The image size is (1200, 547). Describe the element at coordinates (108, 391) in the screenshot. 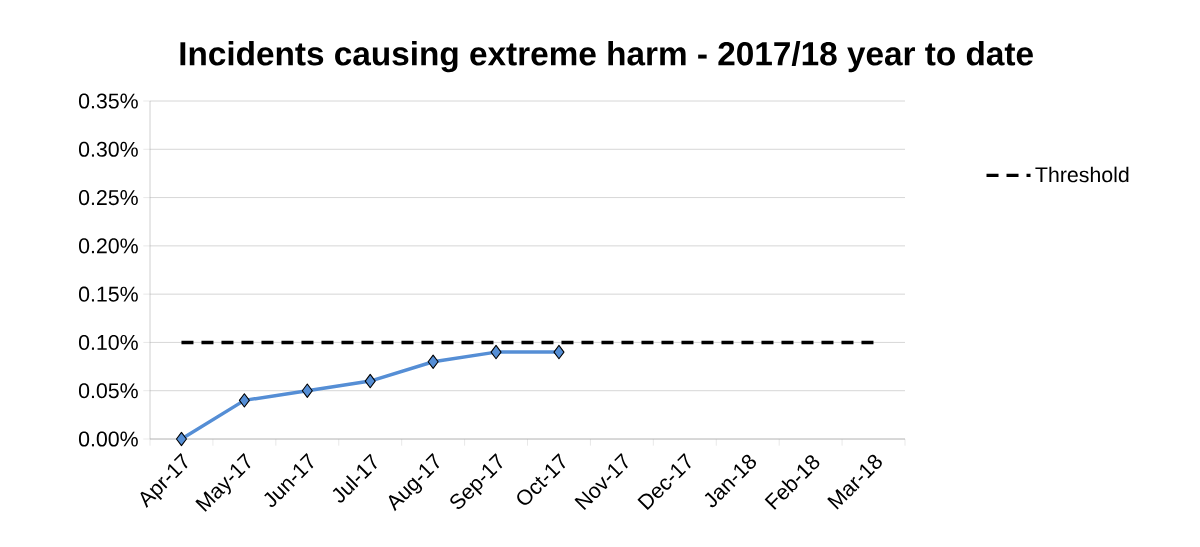

I see `y-tick-label: 0.05%` at that location.